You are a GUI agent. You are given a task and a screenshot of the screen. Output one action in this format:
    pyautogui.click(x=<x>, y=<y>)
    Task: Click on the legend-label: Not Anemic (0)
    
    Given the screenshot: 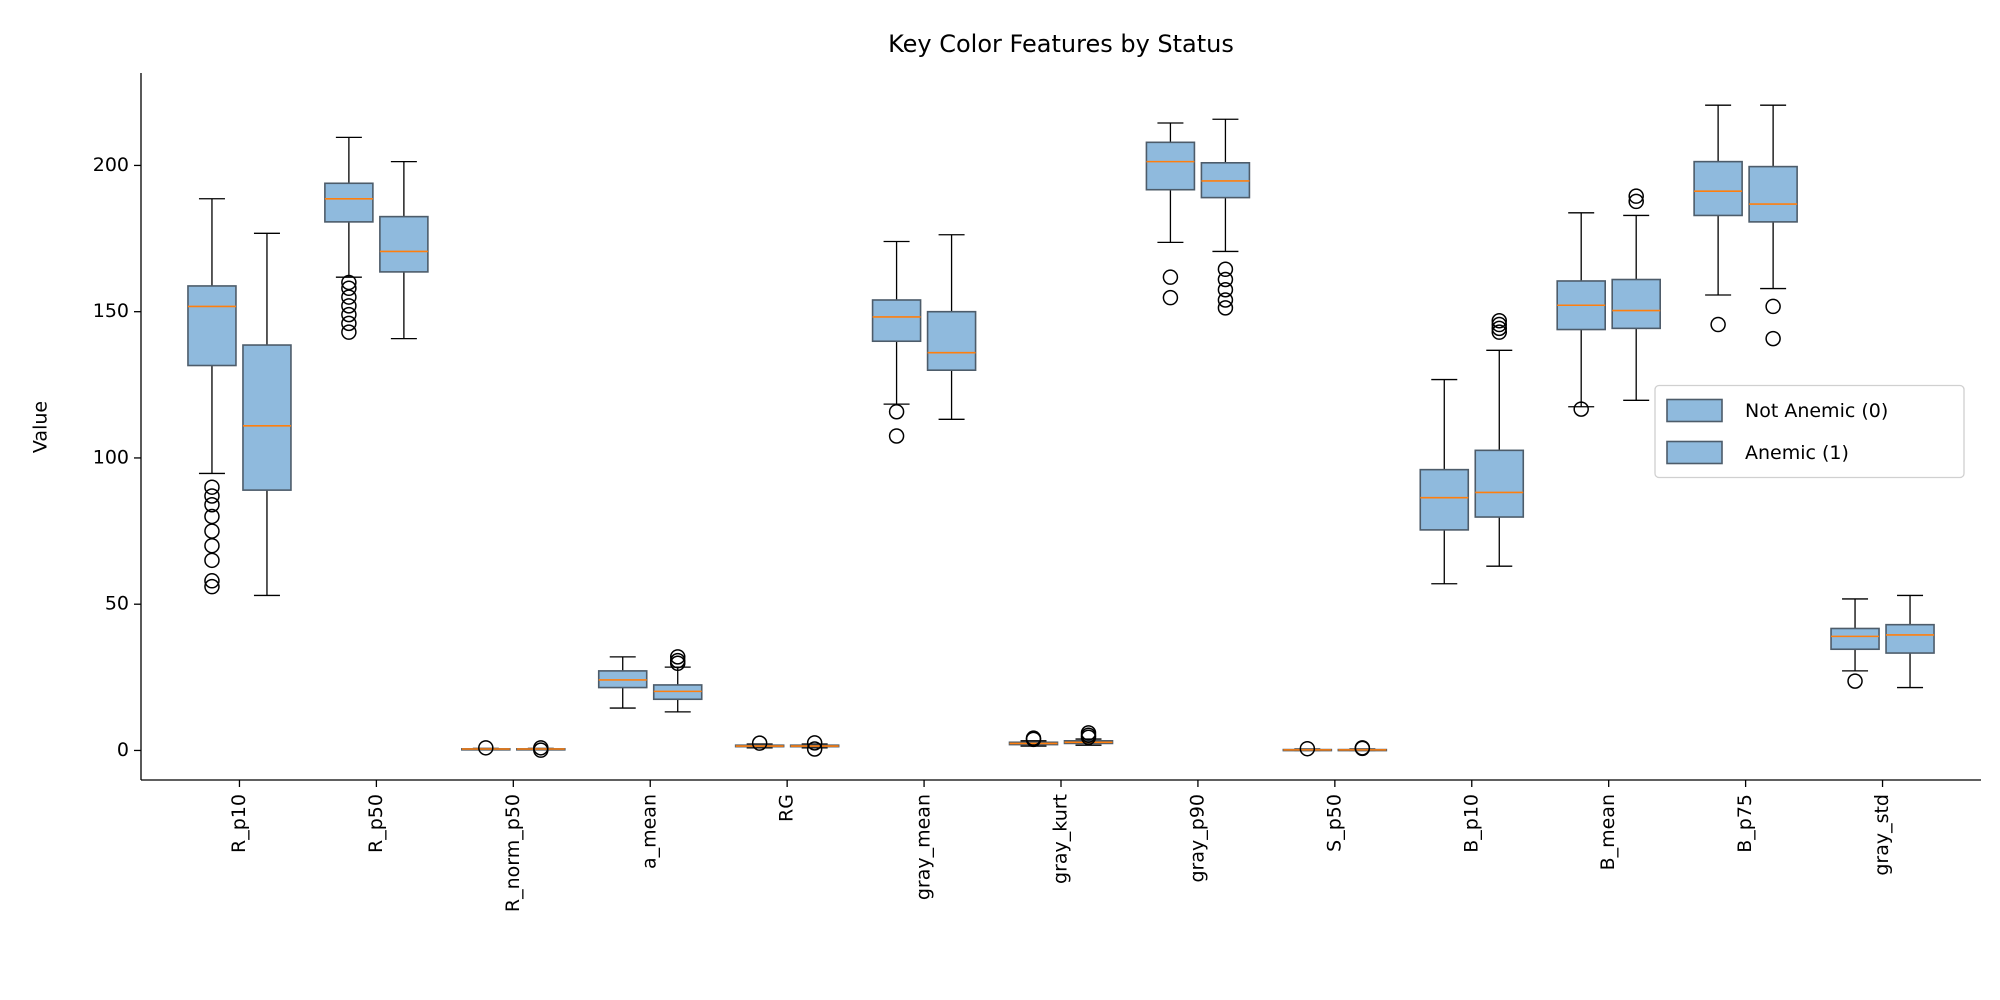 What is the action you would take?
    pyautogui.click(x=1816, y=411)
    